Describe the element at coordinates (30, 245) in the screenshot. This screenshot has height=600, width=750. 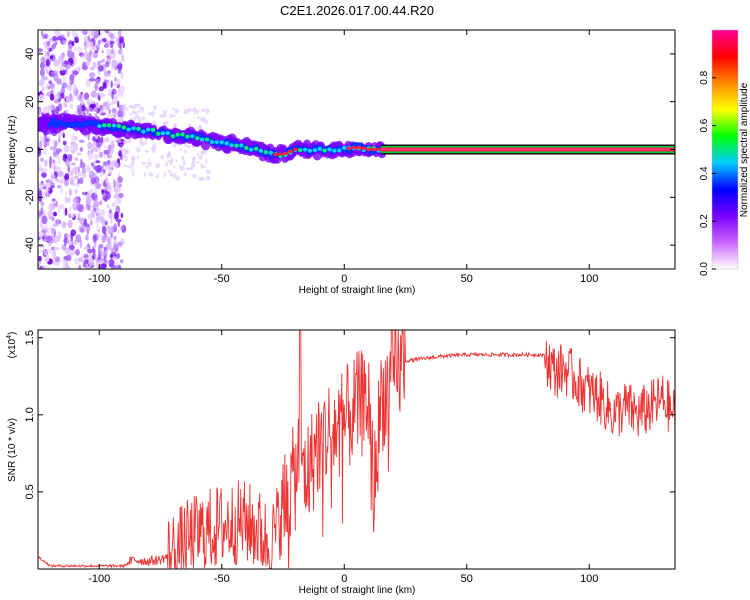
I see `y-tick-label: -40` at that location.